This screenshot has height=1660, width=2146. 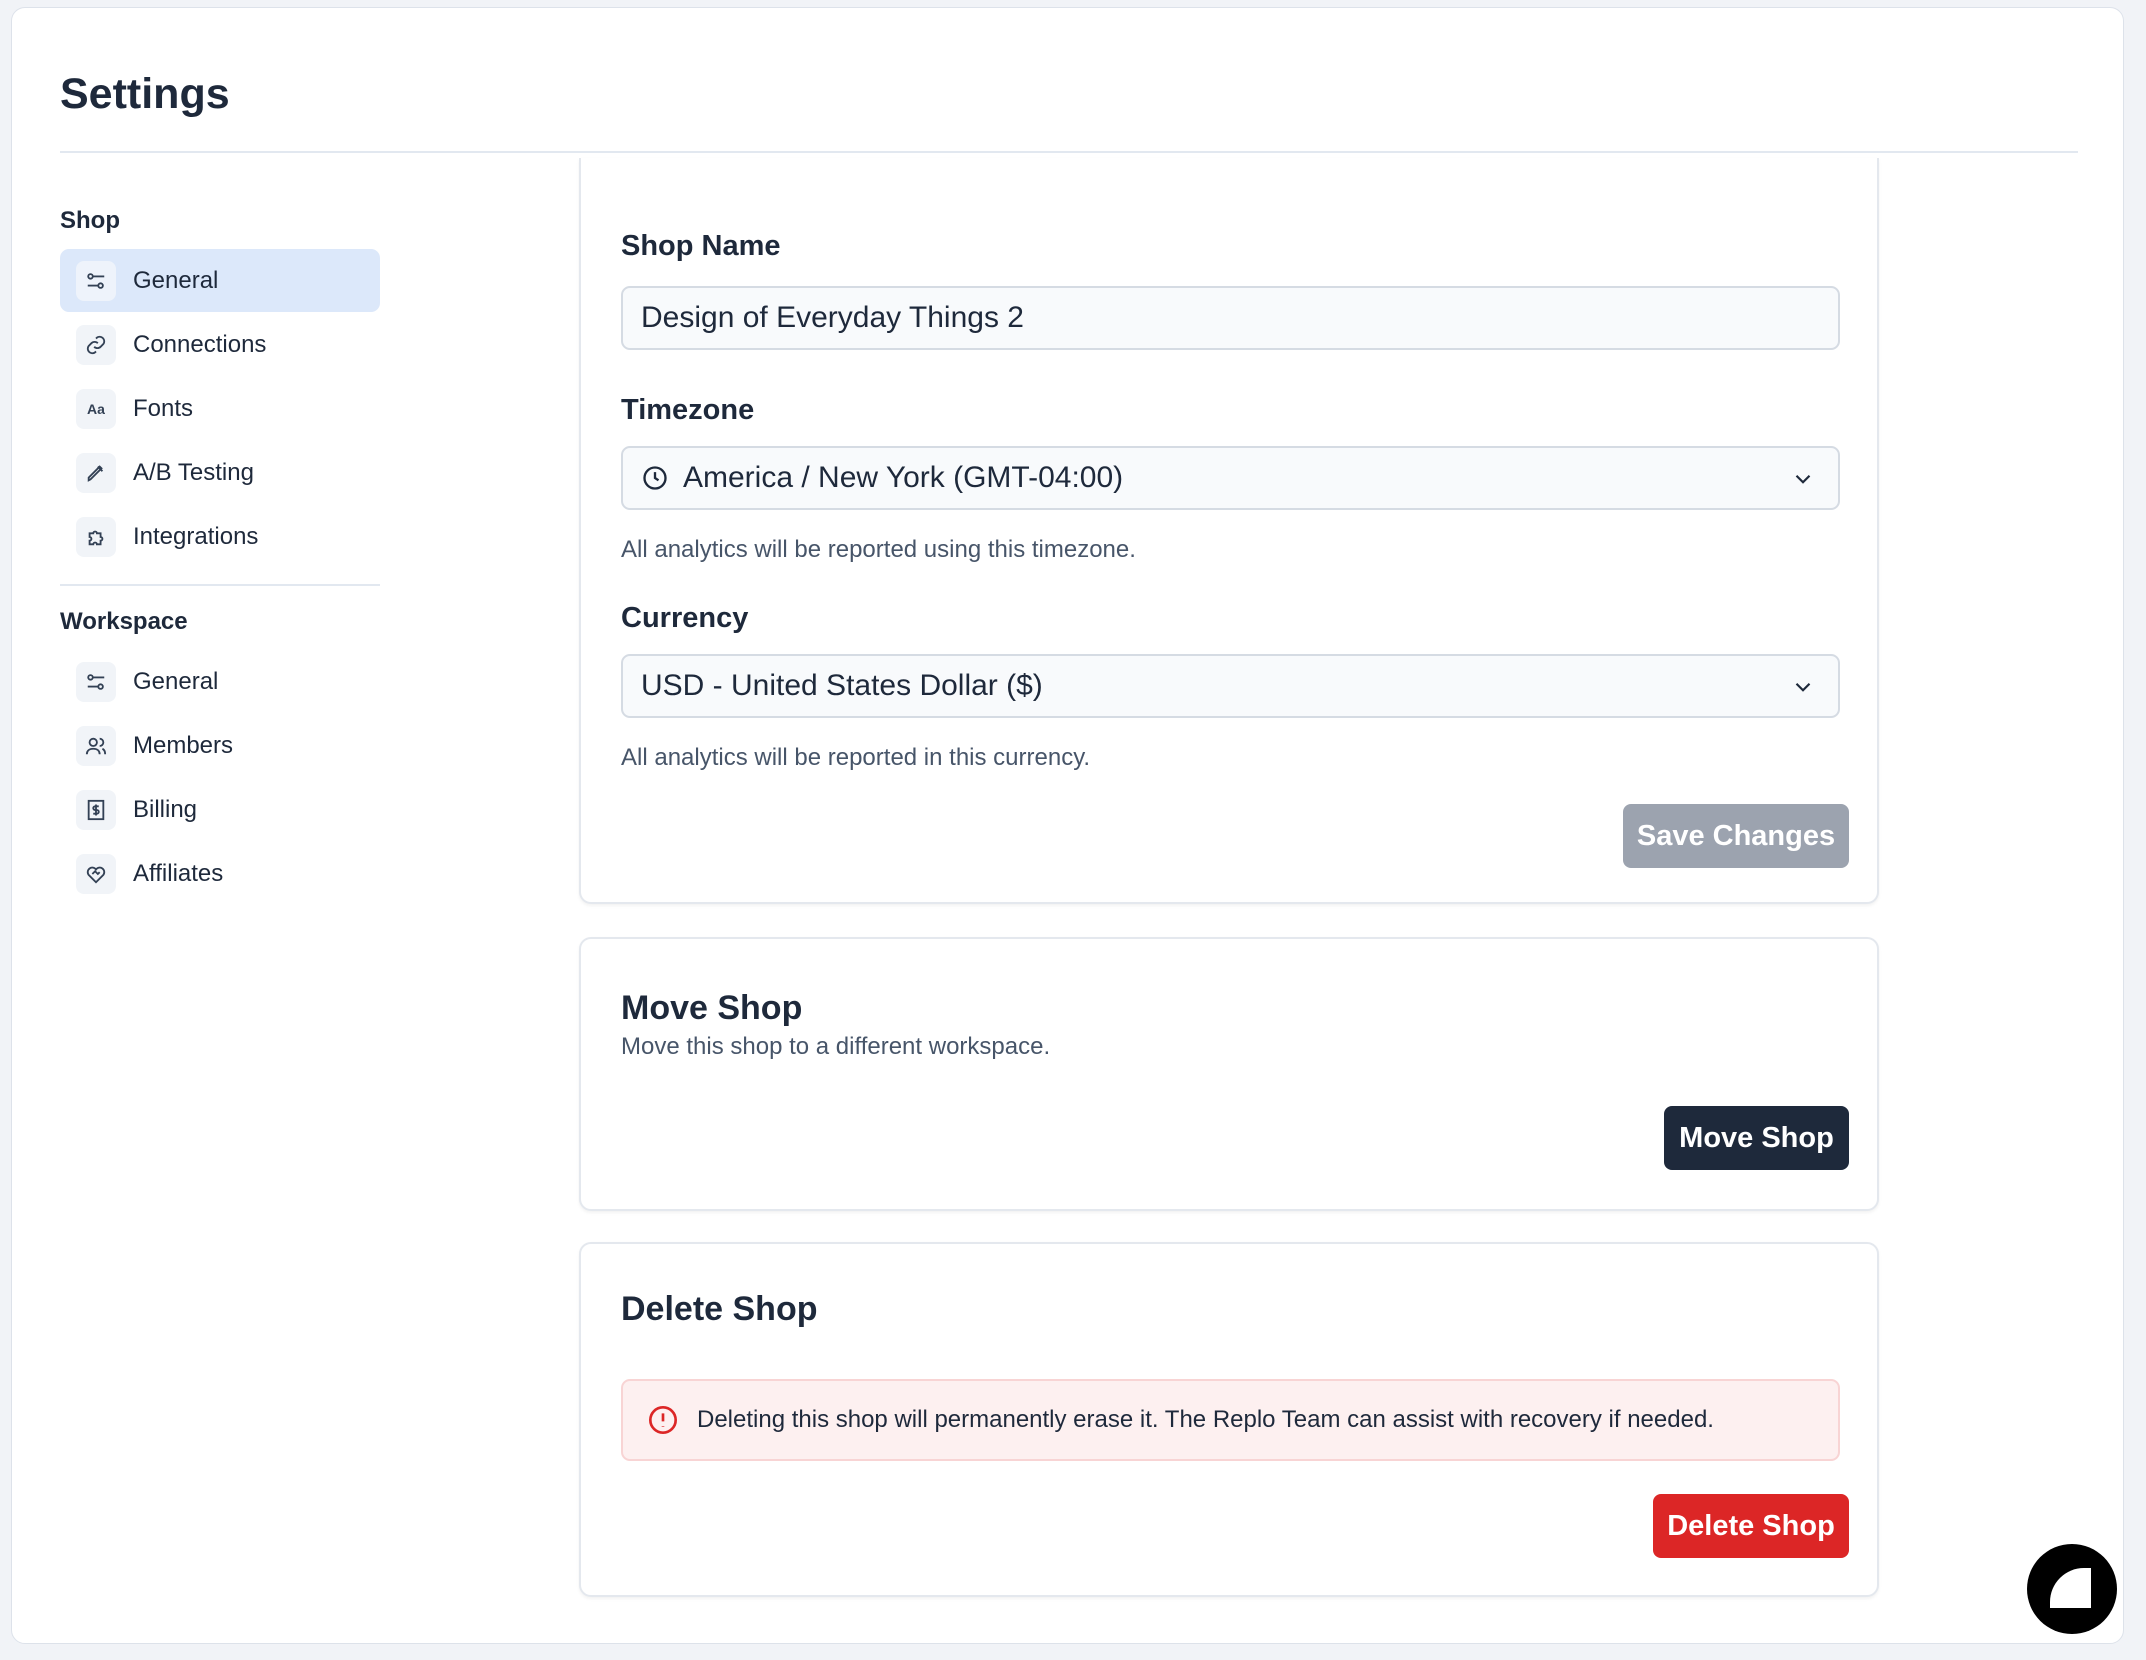 I want to click on sidebar-item-label: Members, so click(x=183, y=745).